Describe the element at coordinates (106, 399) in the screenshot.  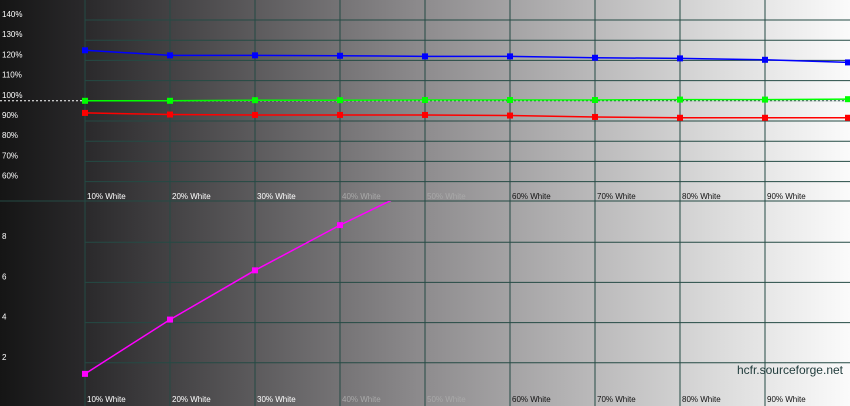
I see `x-tick-label-bottom: 10% White` at that location.